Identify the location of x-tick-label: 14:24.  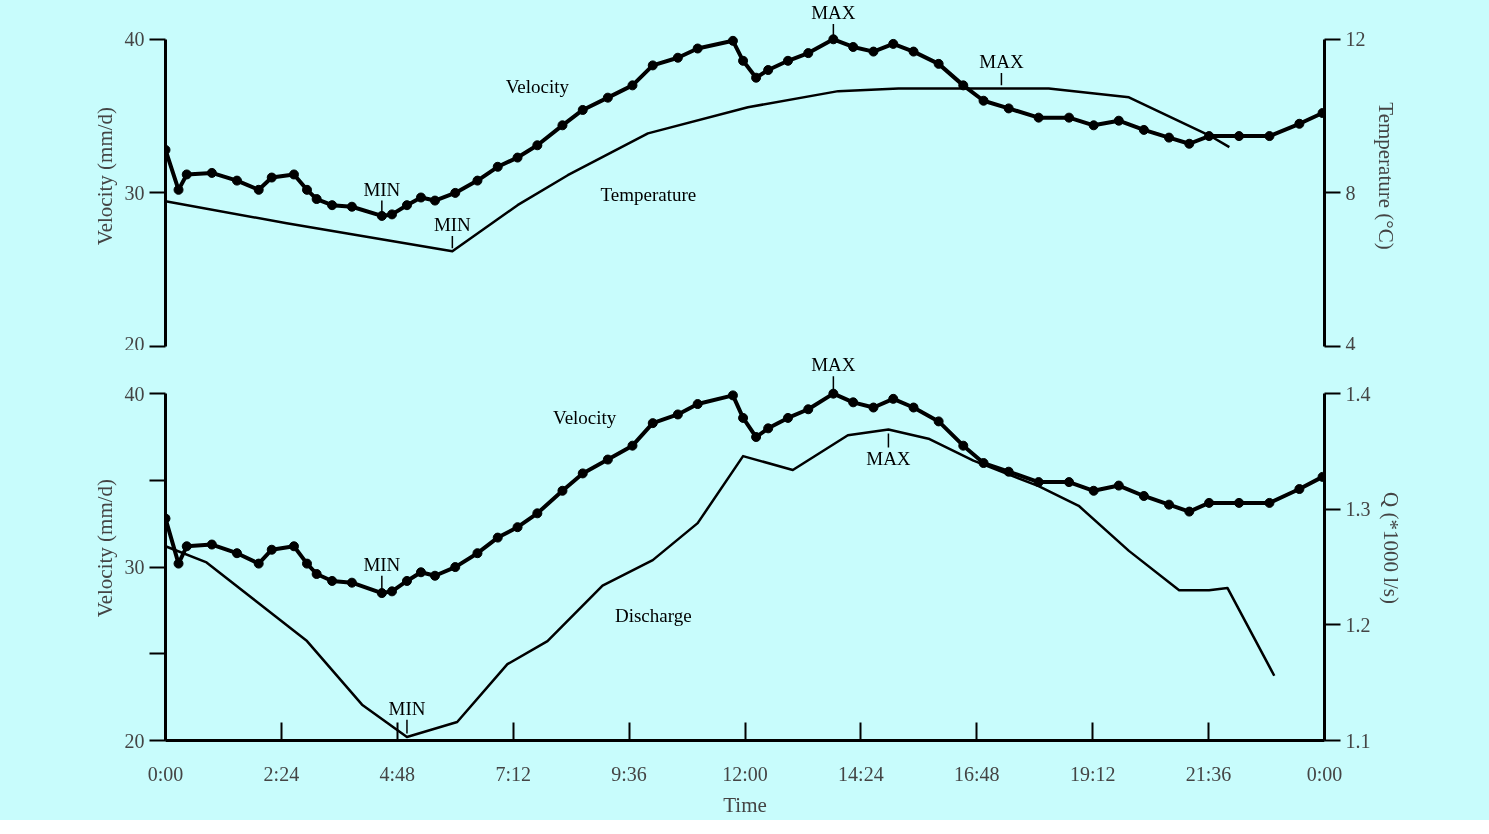
(861, 773).